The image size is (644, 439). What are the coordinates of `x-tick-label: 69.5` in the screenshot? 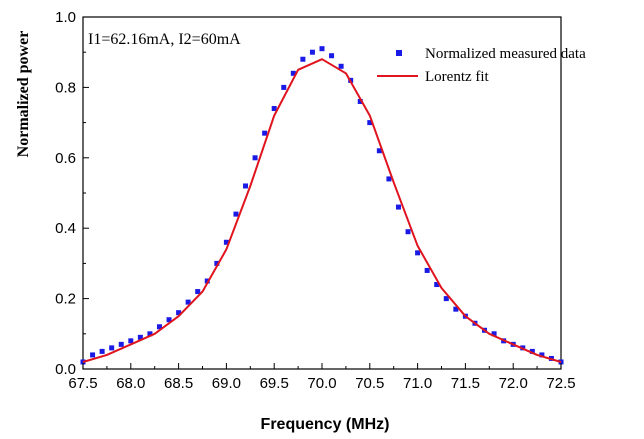 It's located at (274, 383).